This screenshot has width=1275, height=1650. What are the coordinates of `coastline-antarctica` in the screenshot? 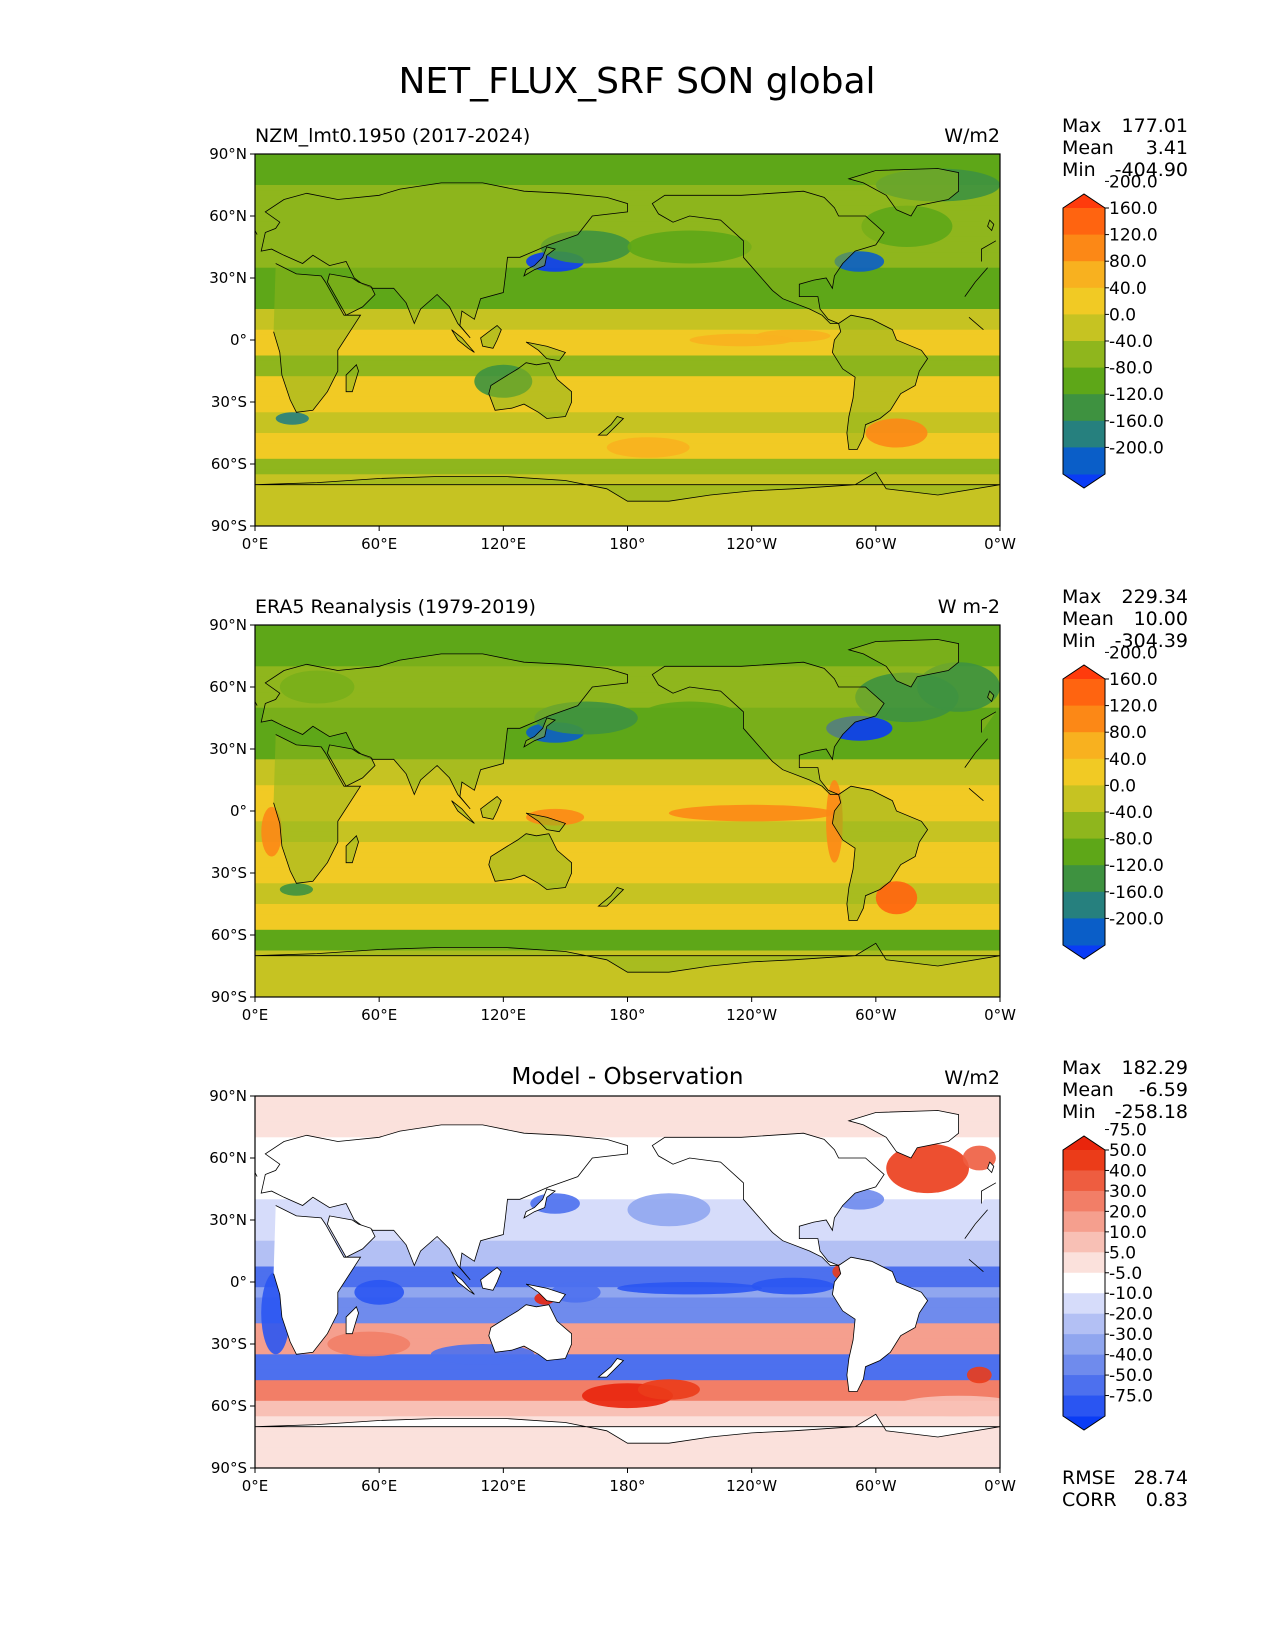 It's located at (627, 486).